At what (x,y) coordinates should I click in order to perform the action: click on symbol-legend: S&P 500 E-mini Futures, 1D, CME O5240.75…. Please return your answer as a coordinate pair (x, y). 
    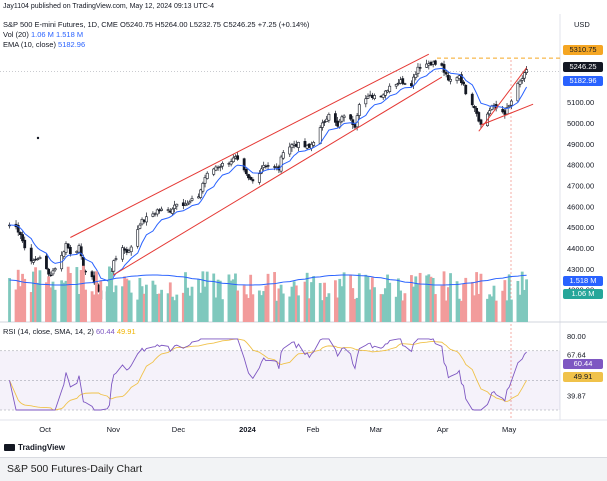
    Looking at the image, I should click on (156, 25).